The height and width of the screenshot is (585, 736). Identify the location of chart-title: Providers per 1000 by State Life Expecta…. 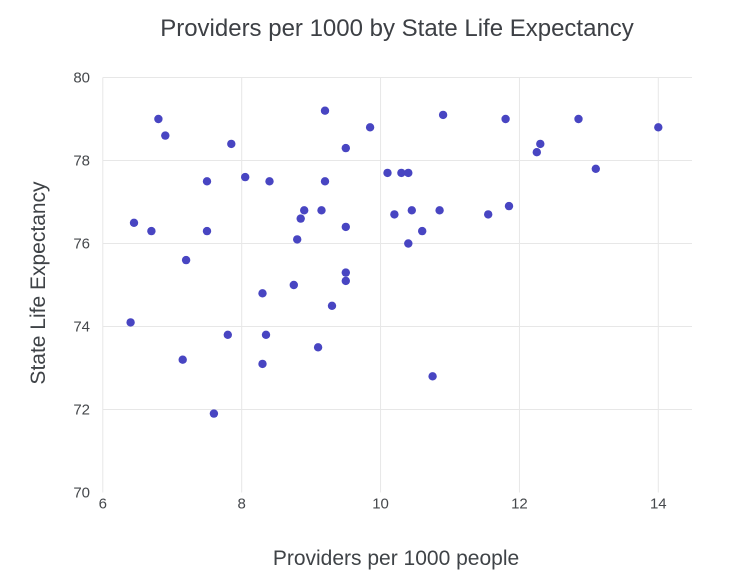
(397, 28).